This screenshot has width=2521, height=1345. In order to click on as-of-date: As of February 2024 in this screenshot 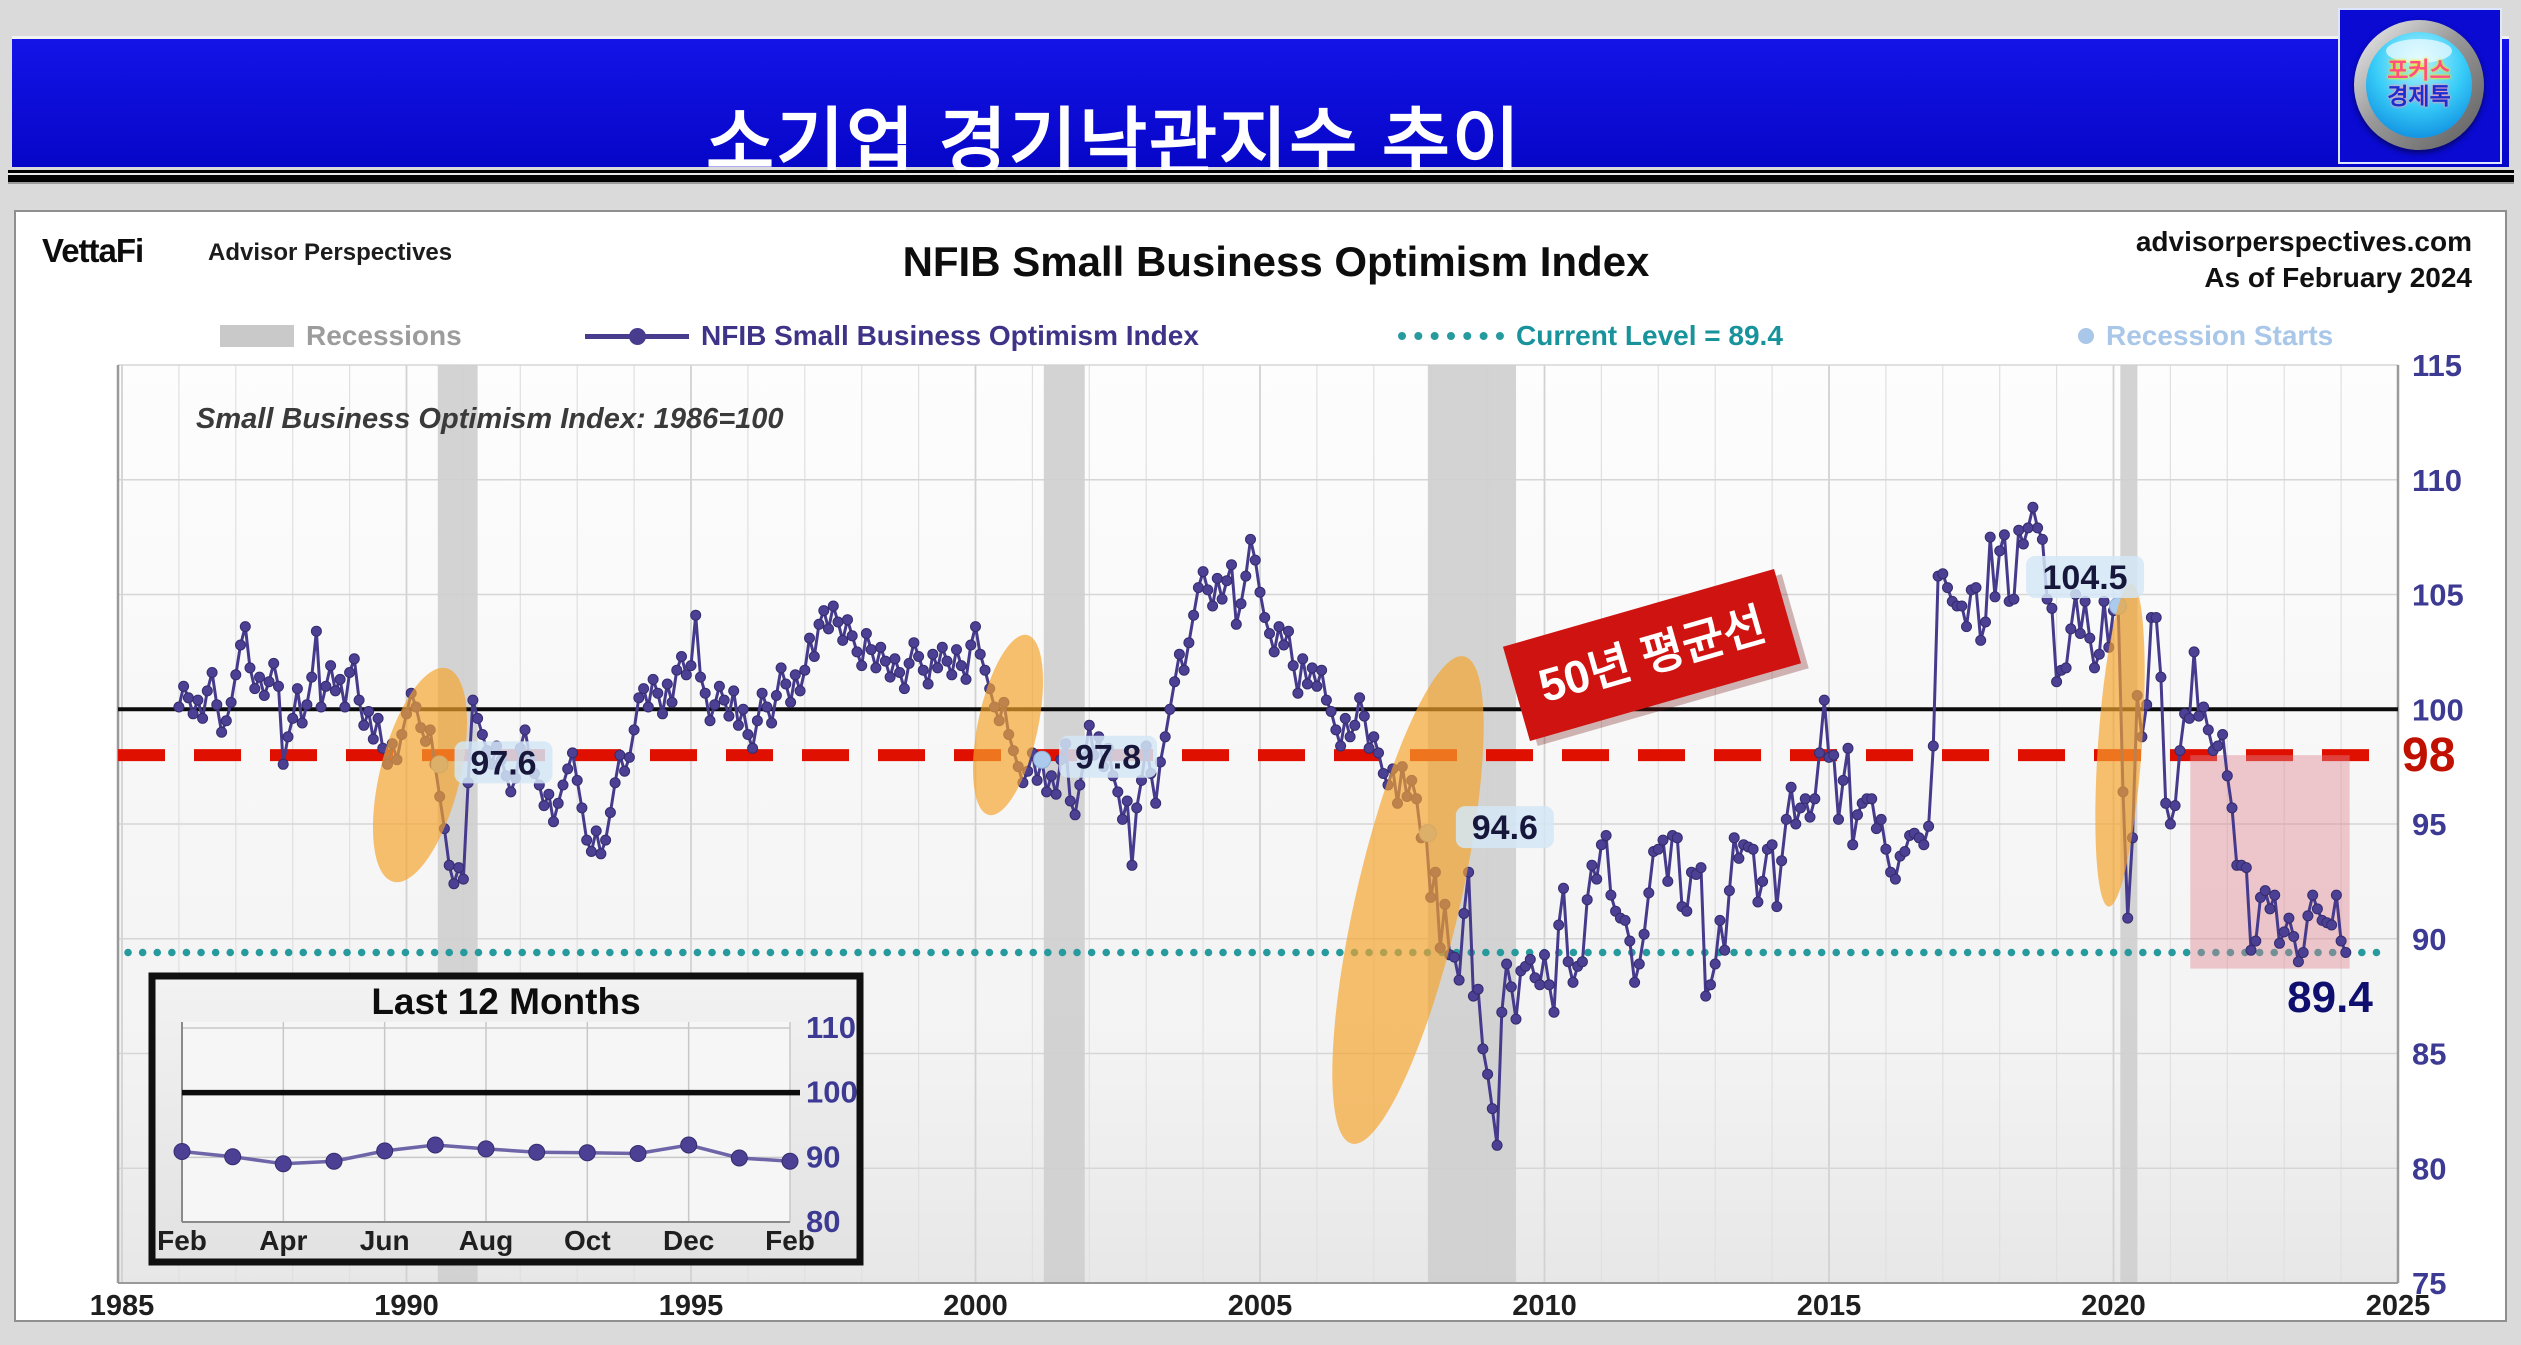, I will do `click(2338, 277)`.